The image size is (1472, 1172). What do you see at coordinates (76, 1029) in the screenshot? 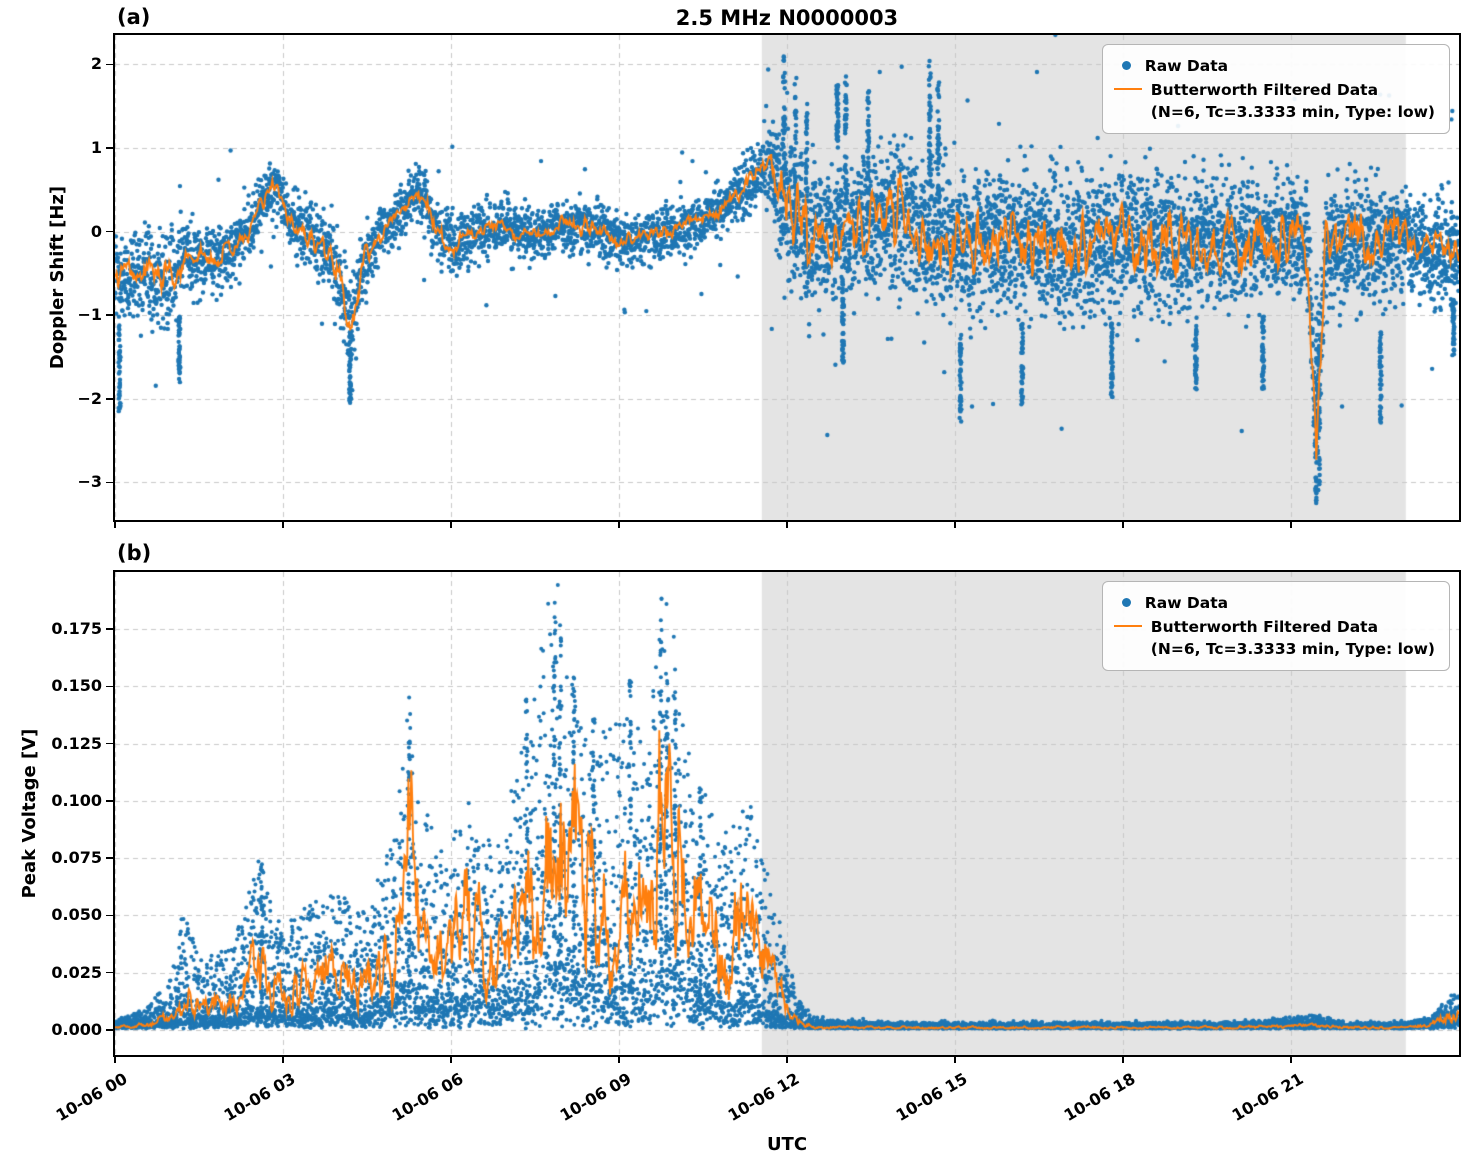
I see `y-tick-label: 0.000` at bounding box center [76, 1029].